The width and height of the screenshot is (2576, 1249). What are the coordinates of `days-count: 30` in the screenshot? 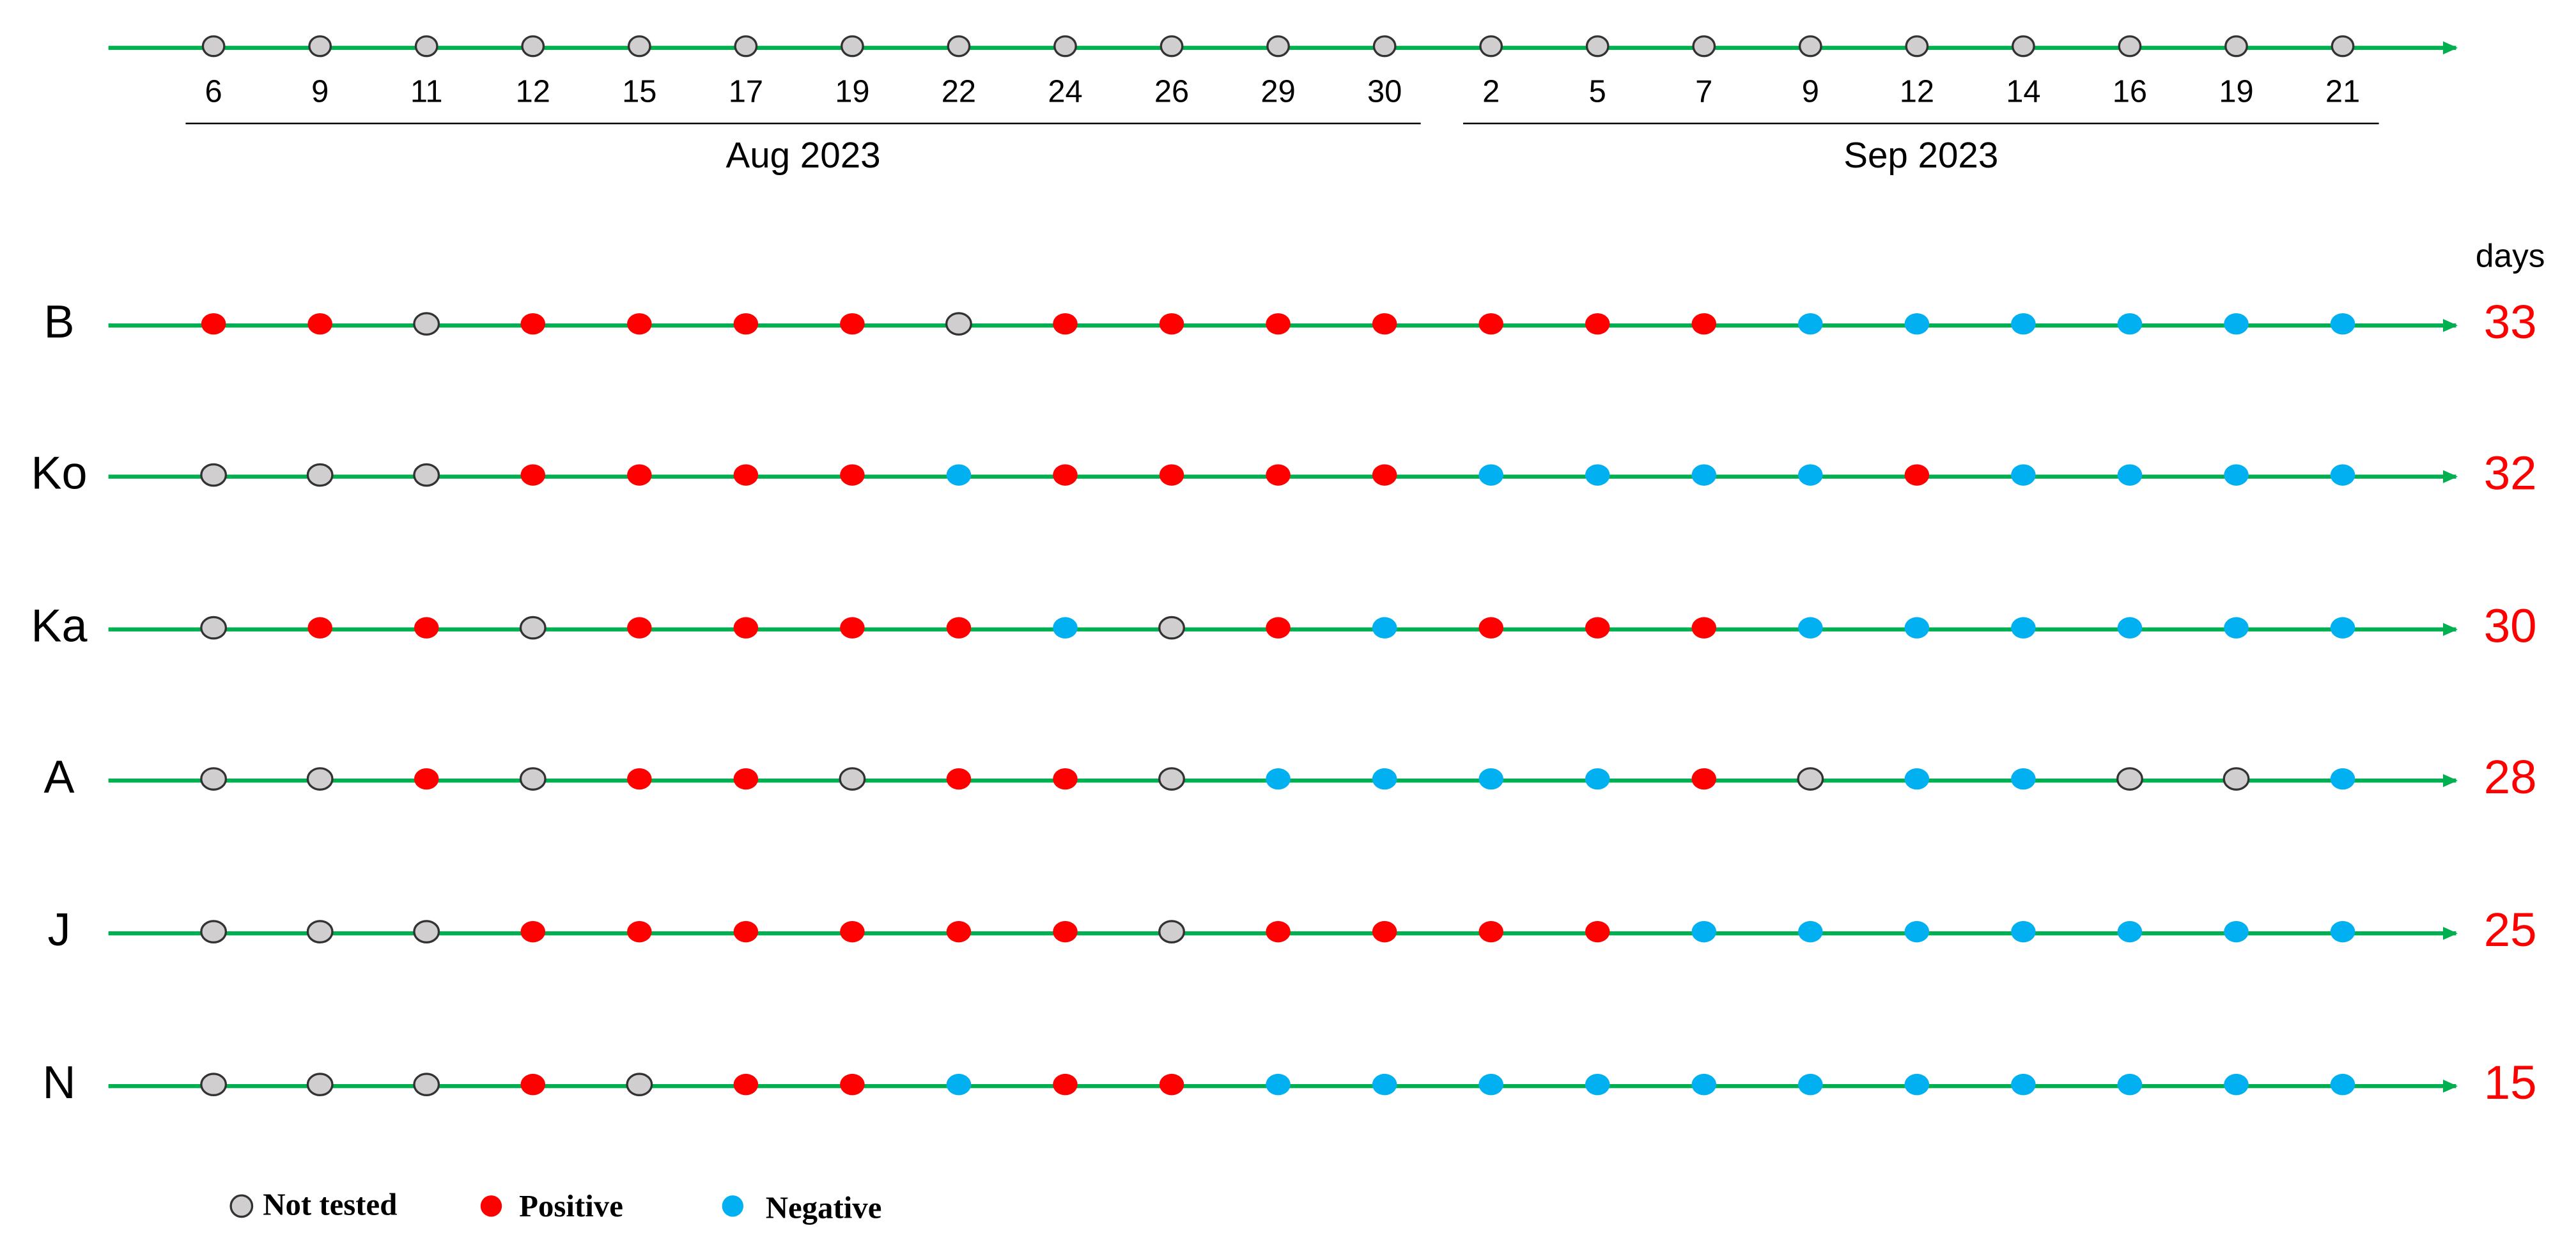 It's located at (2510, 625).